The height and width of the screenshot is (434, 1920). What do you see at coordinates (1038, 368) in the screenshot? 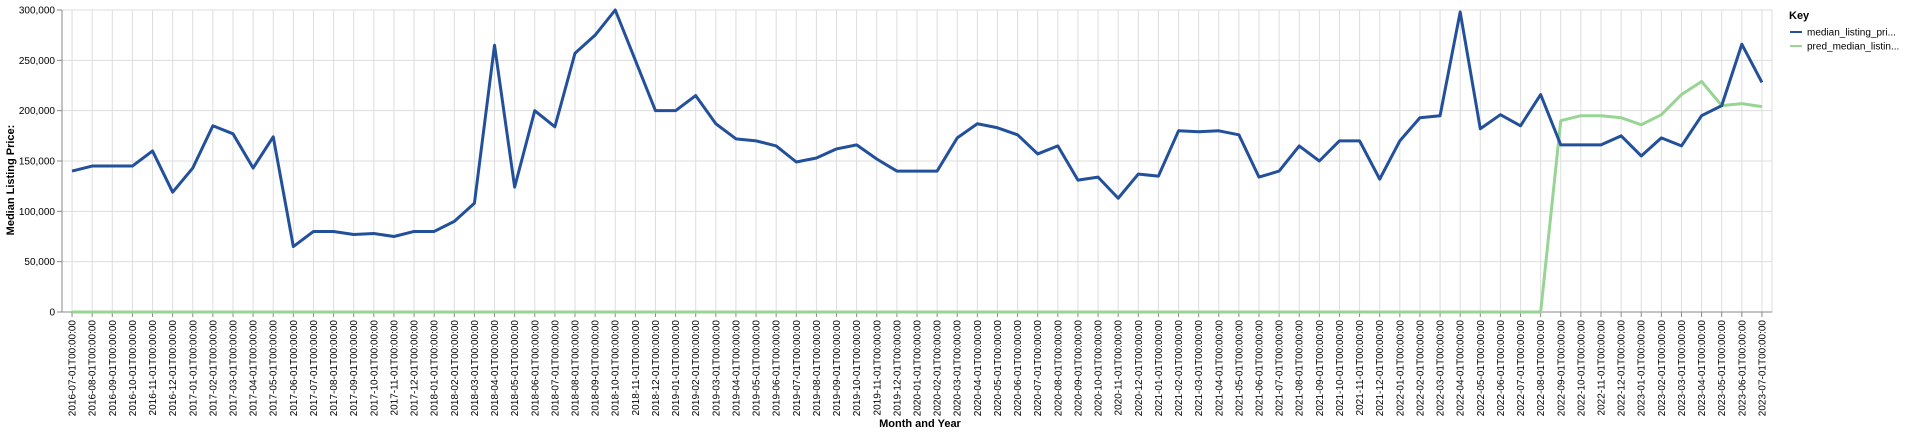
I see `x-tick-label: 2020-07-01T00:00:00` at bounding box center [1038, 368].